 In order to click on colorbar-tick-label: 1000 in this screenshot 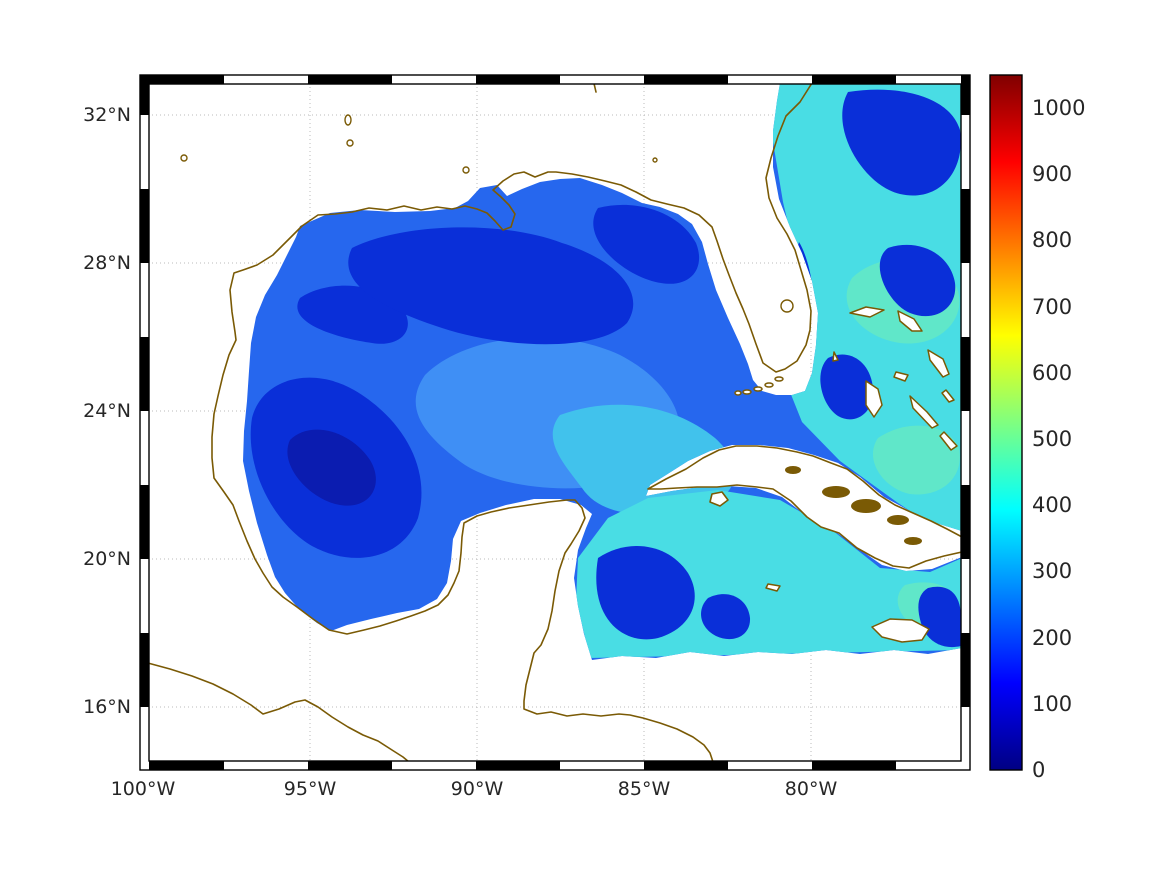, I will do `click(1058, 108)`.